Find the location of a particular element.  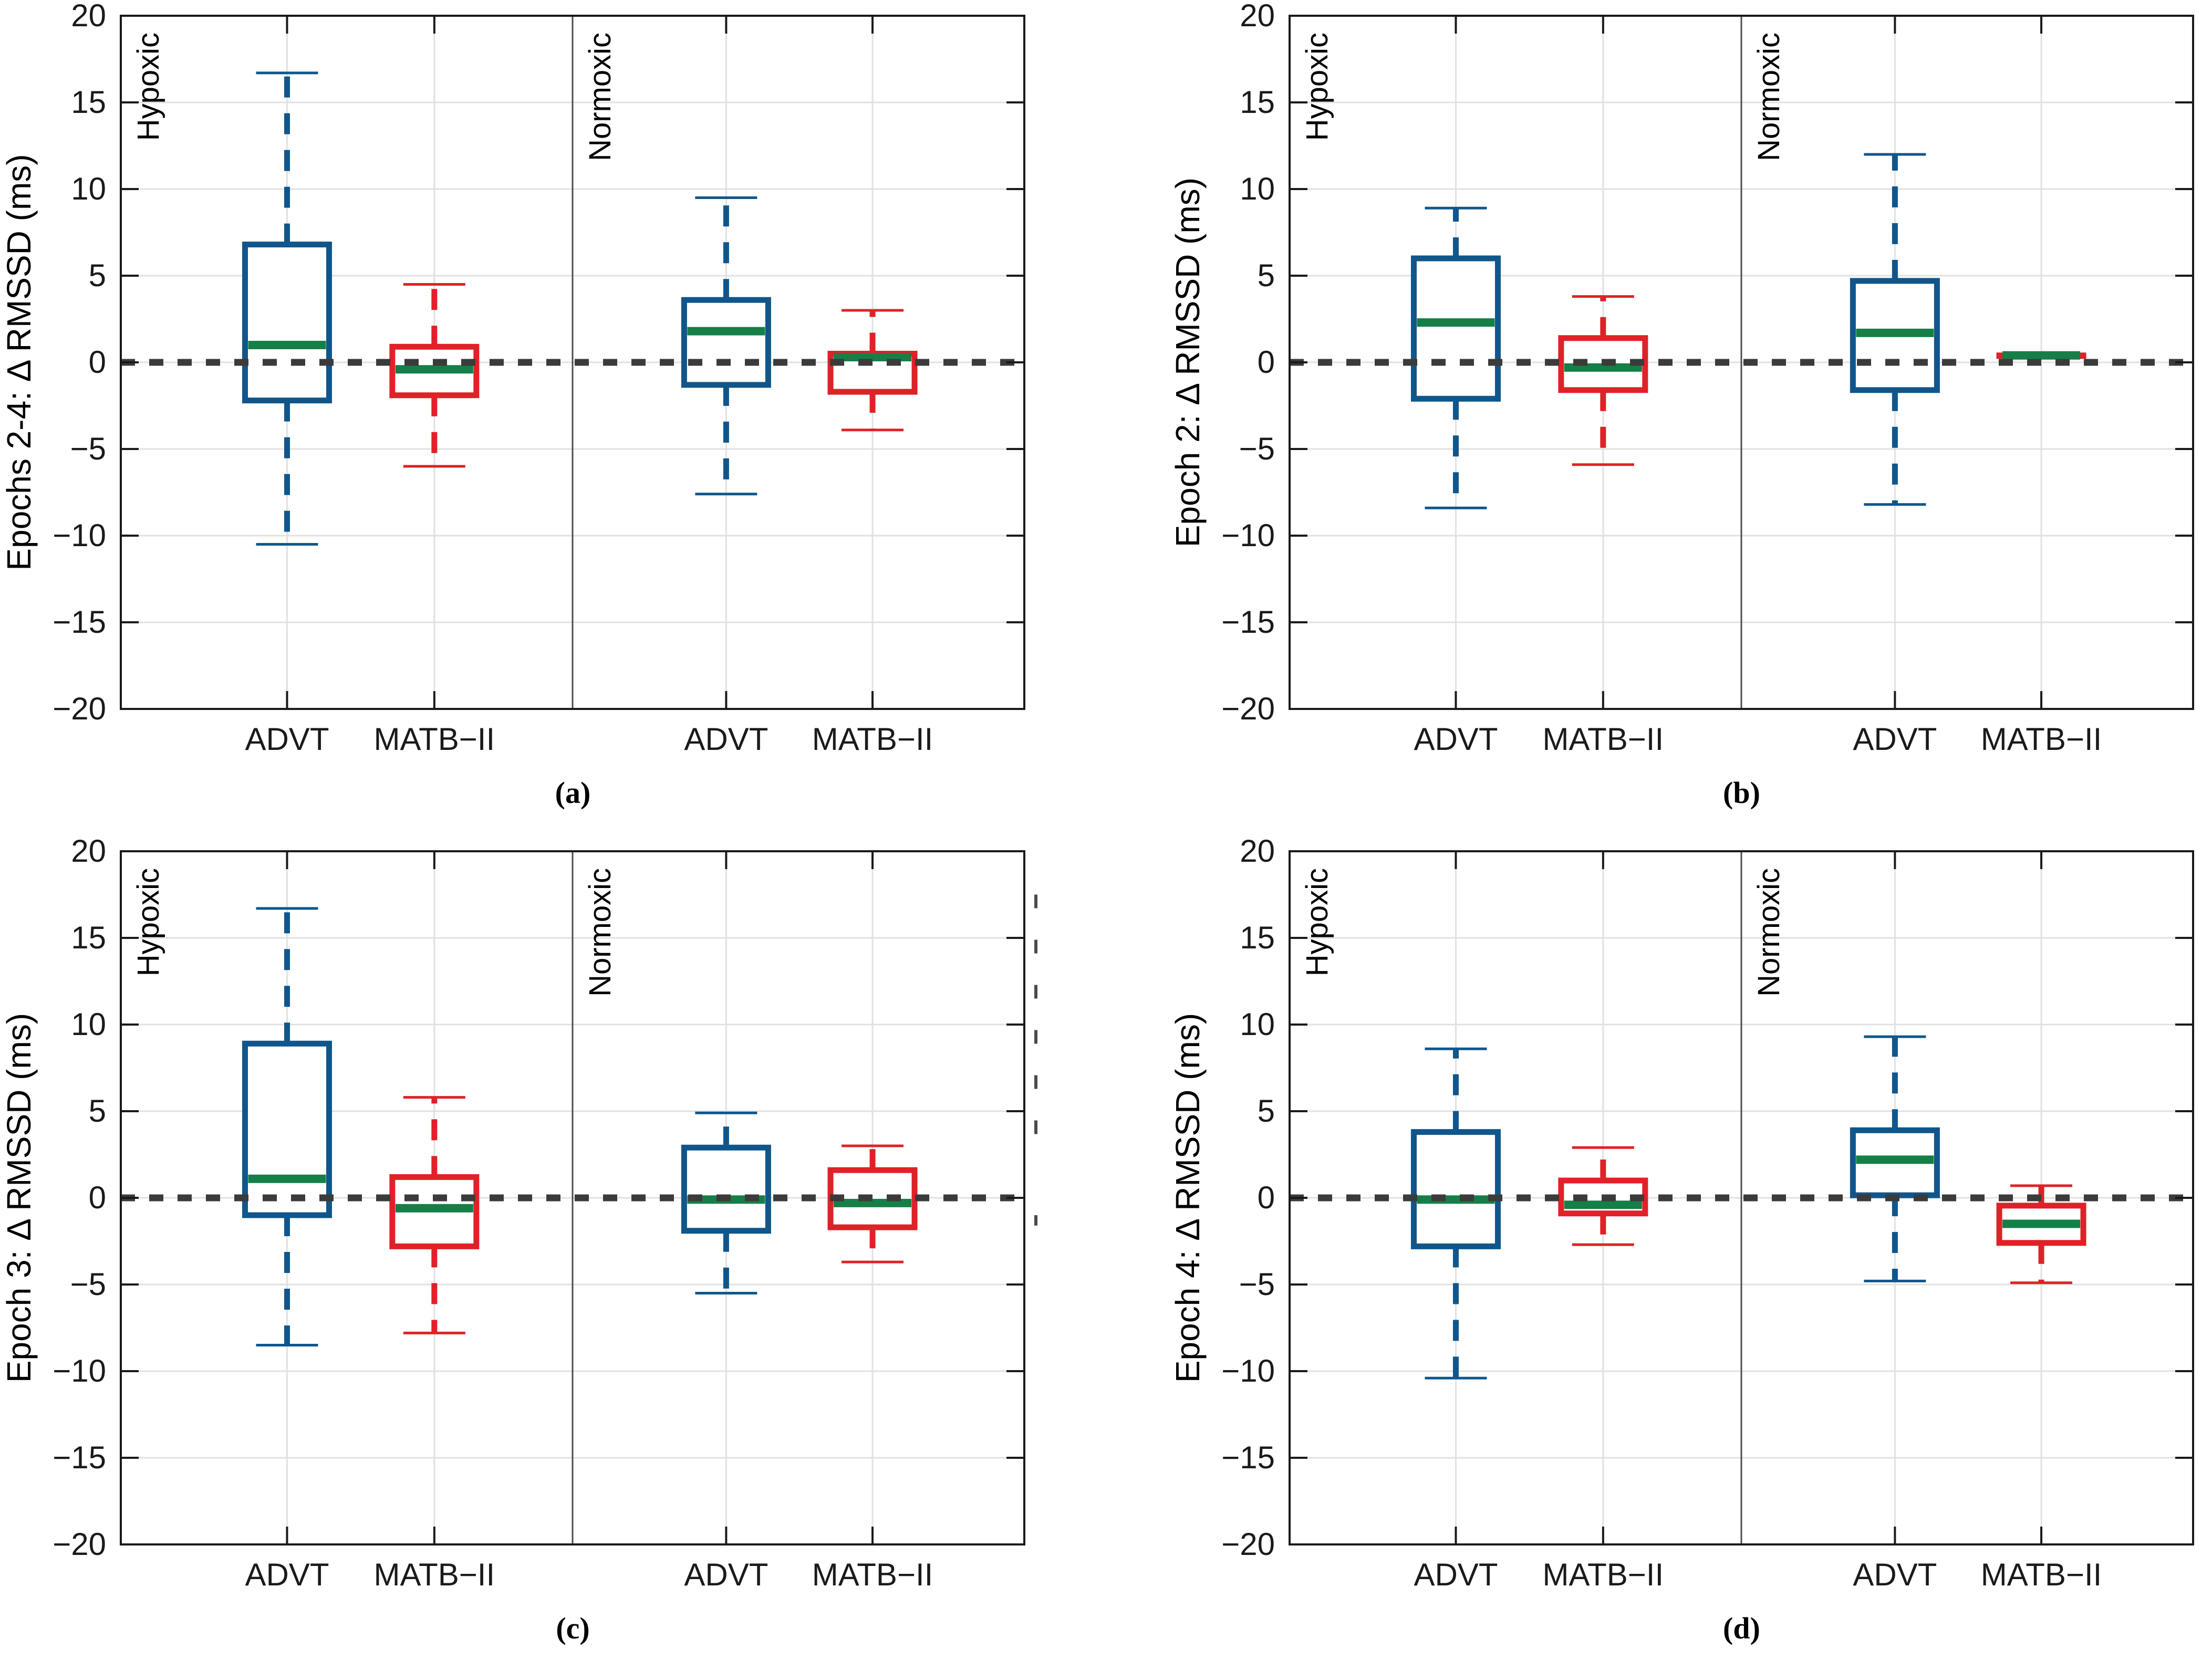

y-axis-label: Epoch 3: Δ RMSSD (ms) is located at coordinates (19, 1198).